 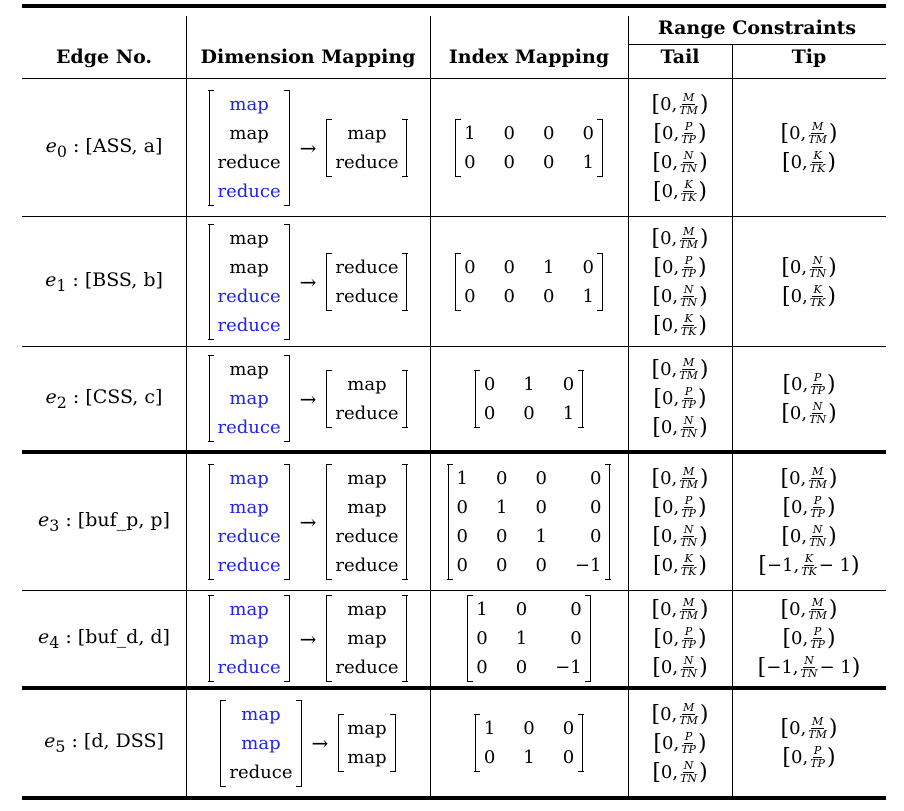 What do you see at coordinates (809, 162) in the screenshot?
I see `range-item: [0, K TK)` at bounding box center [809, 162].